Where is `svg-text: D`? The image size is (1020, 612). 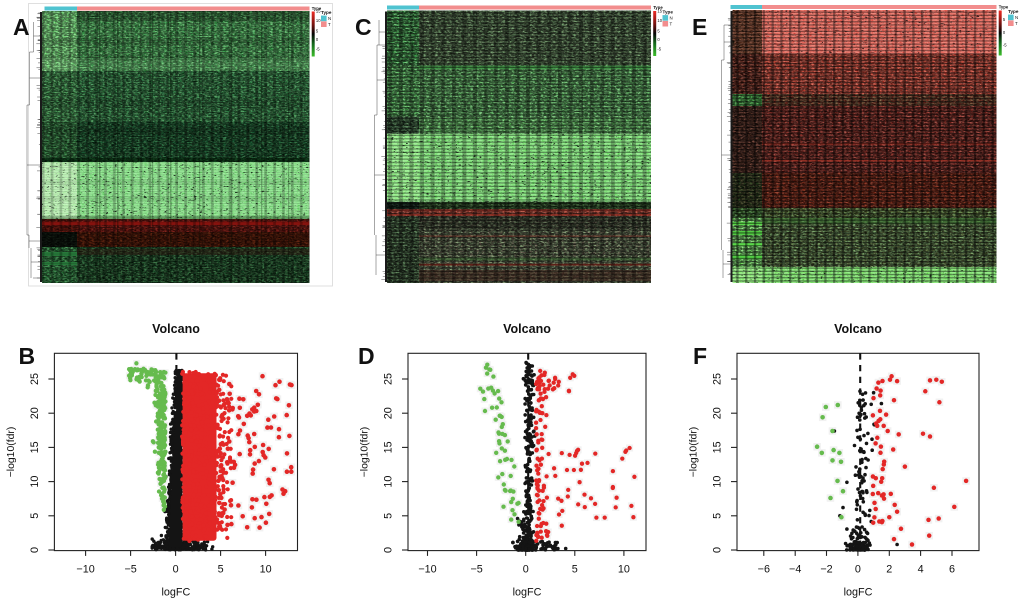 svg-text: D is located at coordinates (366, 356).